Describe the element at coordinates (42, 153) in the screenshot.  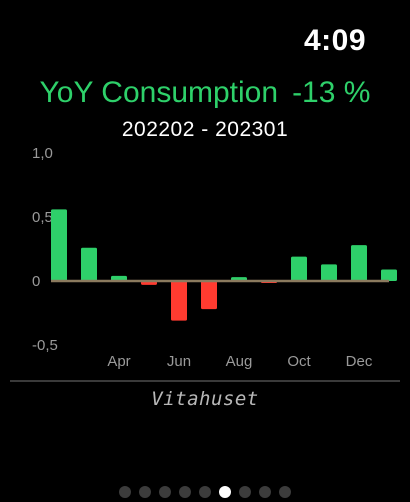
I see `y-tick-label: 1,0` at that location.